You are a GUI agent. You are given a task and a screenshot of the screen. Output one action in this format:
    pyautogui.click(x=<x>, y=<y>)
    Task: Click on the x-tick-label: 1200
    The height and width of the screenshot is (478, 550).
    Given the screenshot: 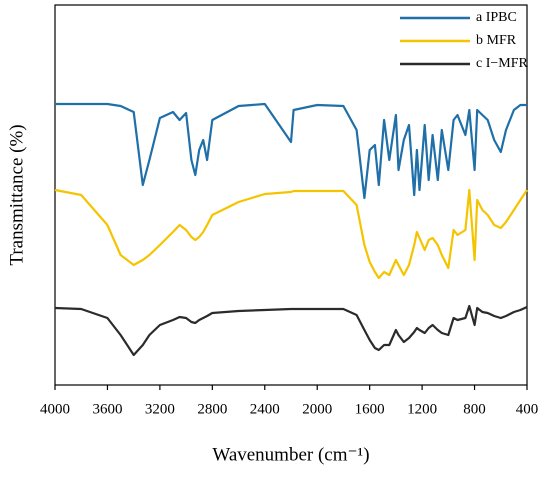 What is the action you would take?
    pyautogui.click(x=422, y=409)
    